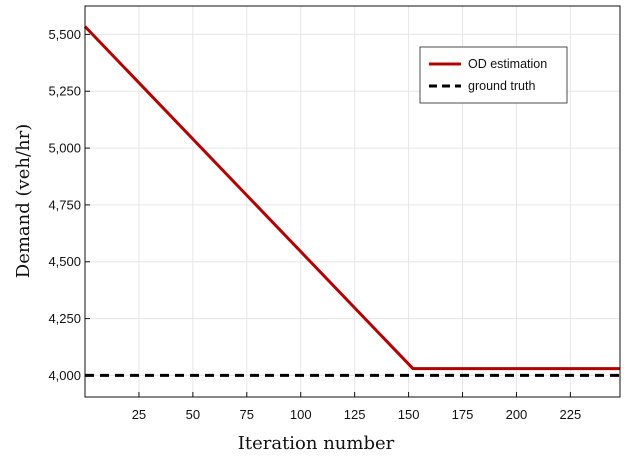  Describe the element at coordinates (301, 414) in the screenshot. I see `x-tick-label: 100` at that location.